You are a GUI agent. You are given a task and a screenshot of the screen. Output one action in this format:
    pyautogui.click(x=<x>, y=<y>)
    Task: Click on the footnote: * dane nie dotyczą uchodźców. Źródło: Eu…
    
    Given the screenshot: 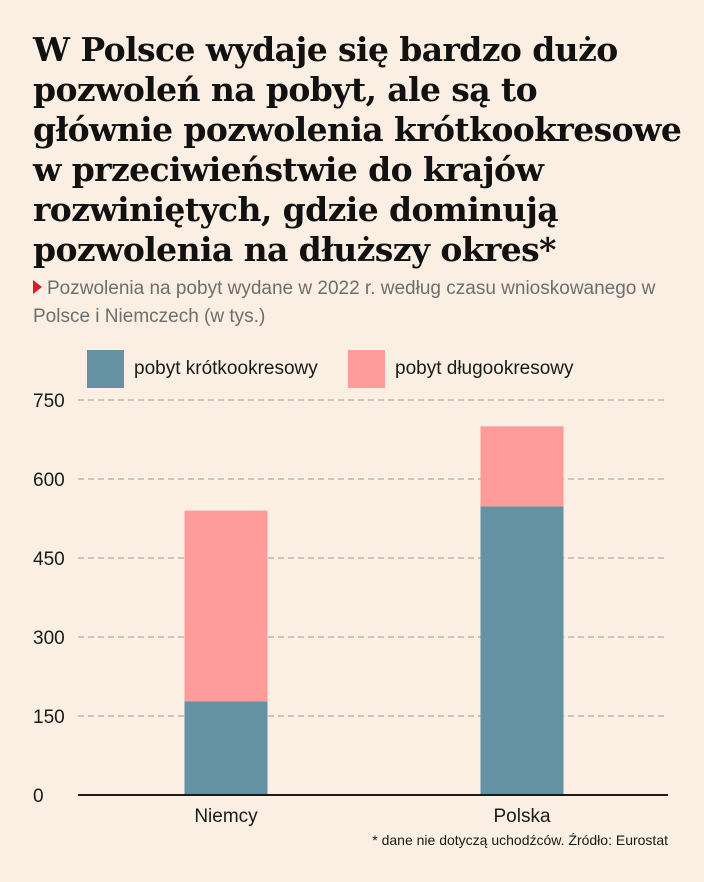 What is the action you would take?
    pyautogui.click(x=520, y=840)
    